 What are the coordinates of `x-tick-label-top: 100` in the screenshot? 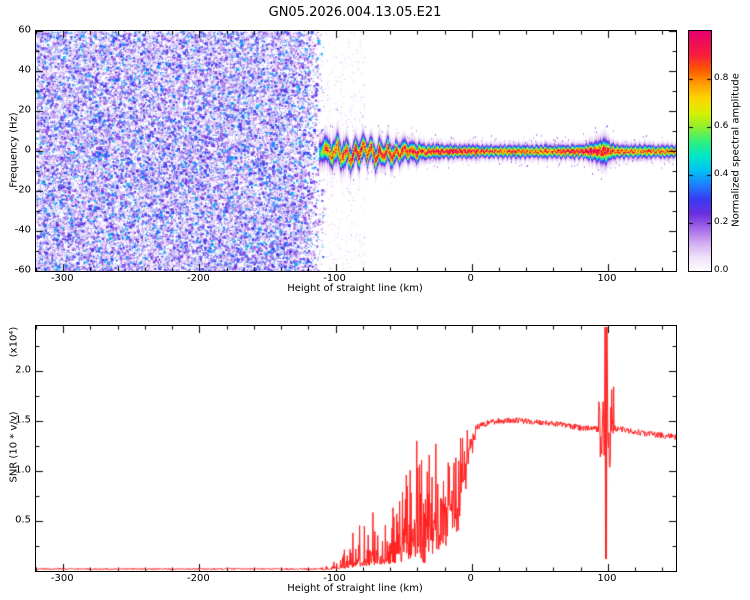 It's located at (607, 278).